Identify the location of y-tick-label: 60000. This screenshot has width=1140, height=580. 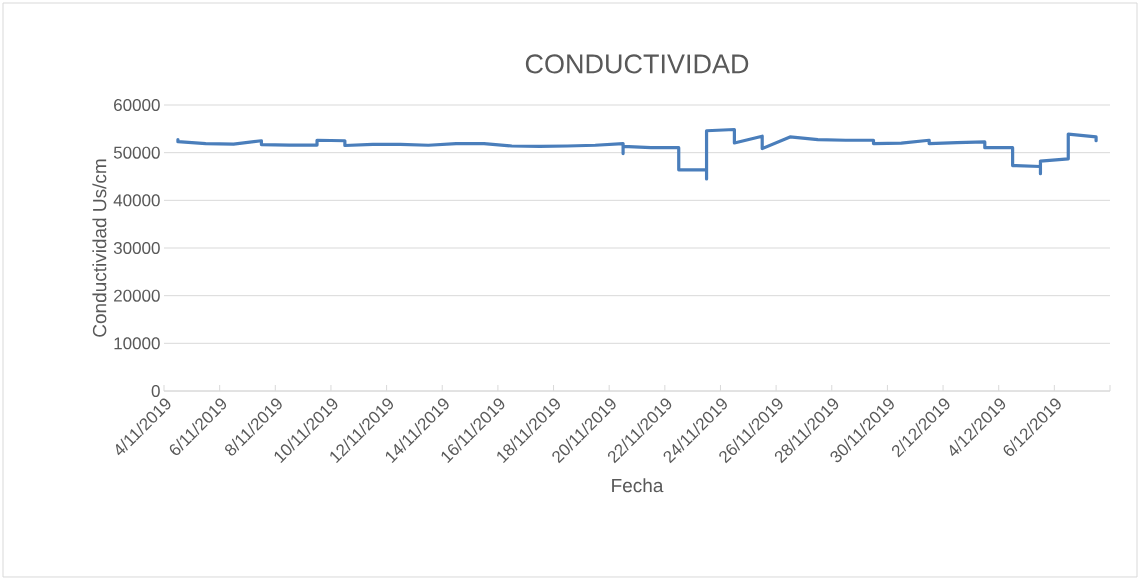
(137, 105).